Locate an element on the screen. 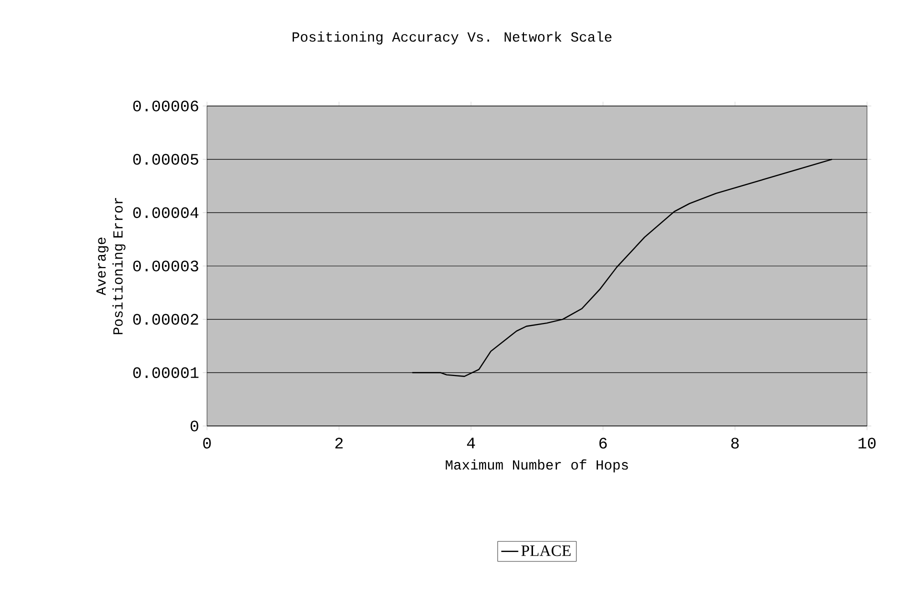 This screenshot has width=904, height=596. y-tick-label: 0.00006 is located at coordinates (165, 106).